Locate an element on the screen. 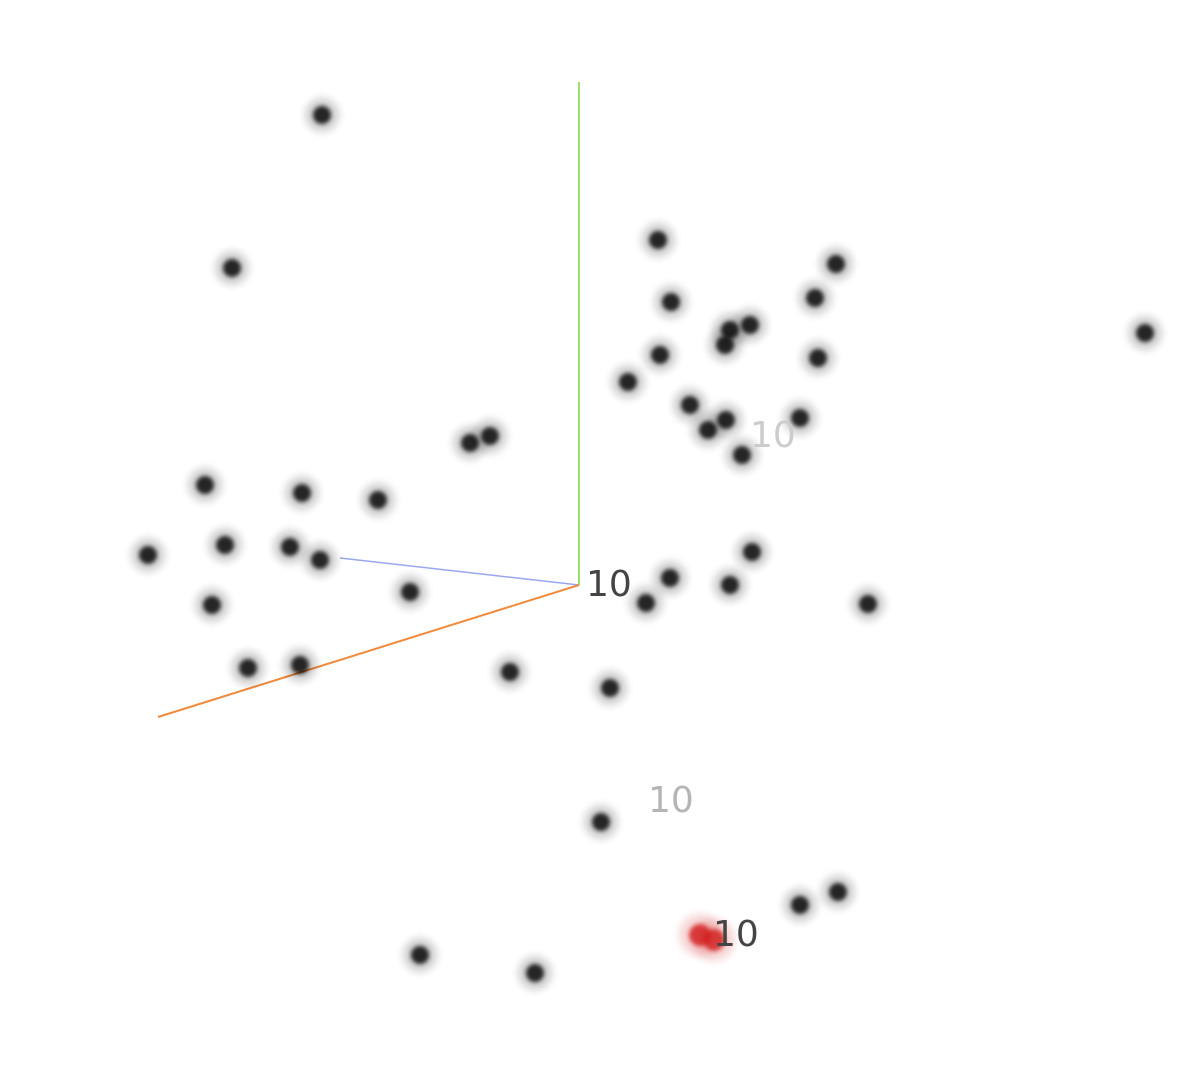 The width and height of the screenshot is (1202, 1086). x-axis-line is located at coordinates (368, 651).